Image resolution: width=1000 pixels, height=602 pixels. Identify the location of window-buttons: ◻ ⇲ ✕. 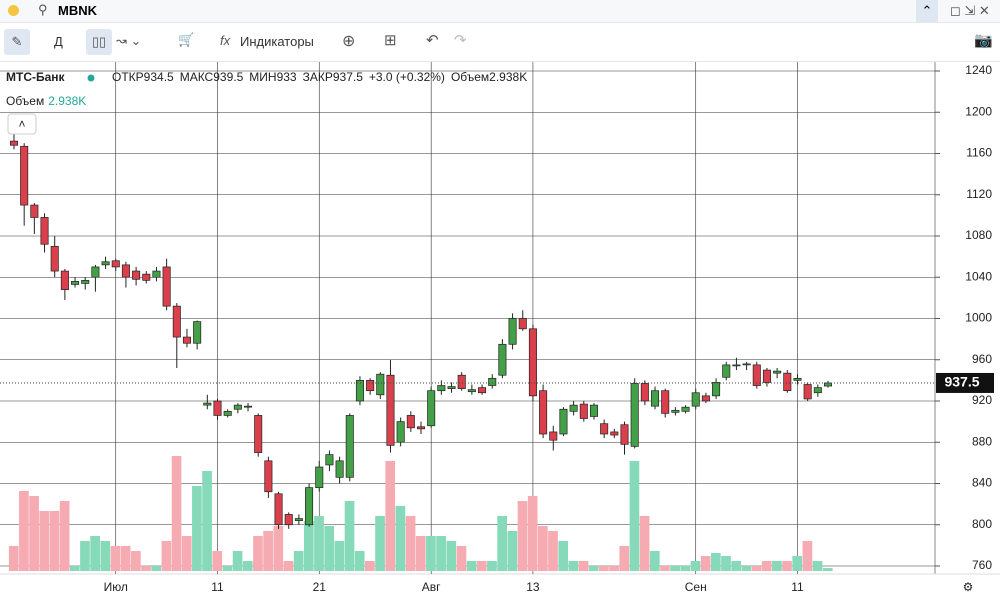
(970, 10).